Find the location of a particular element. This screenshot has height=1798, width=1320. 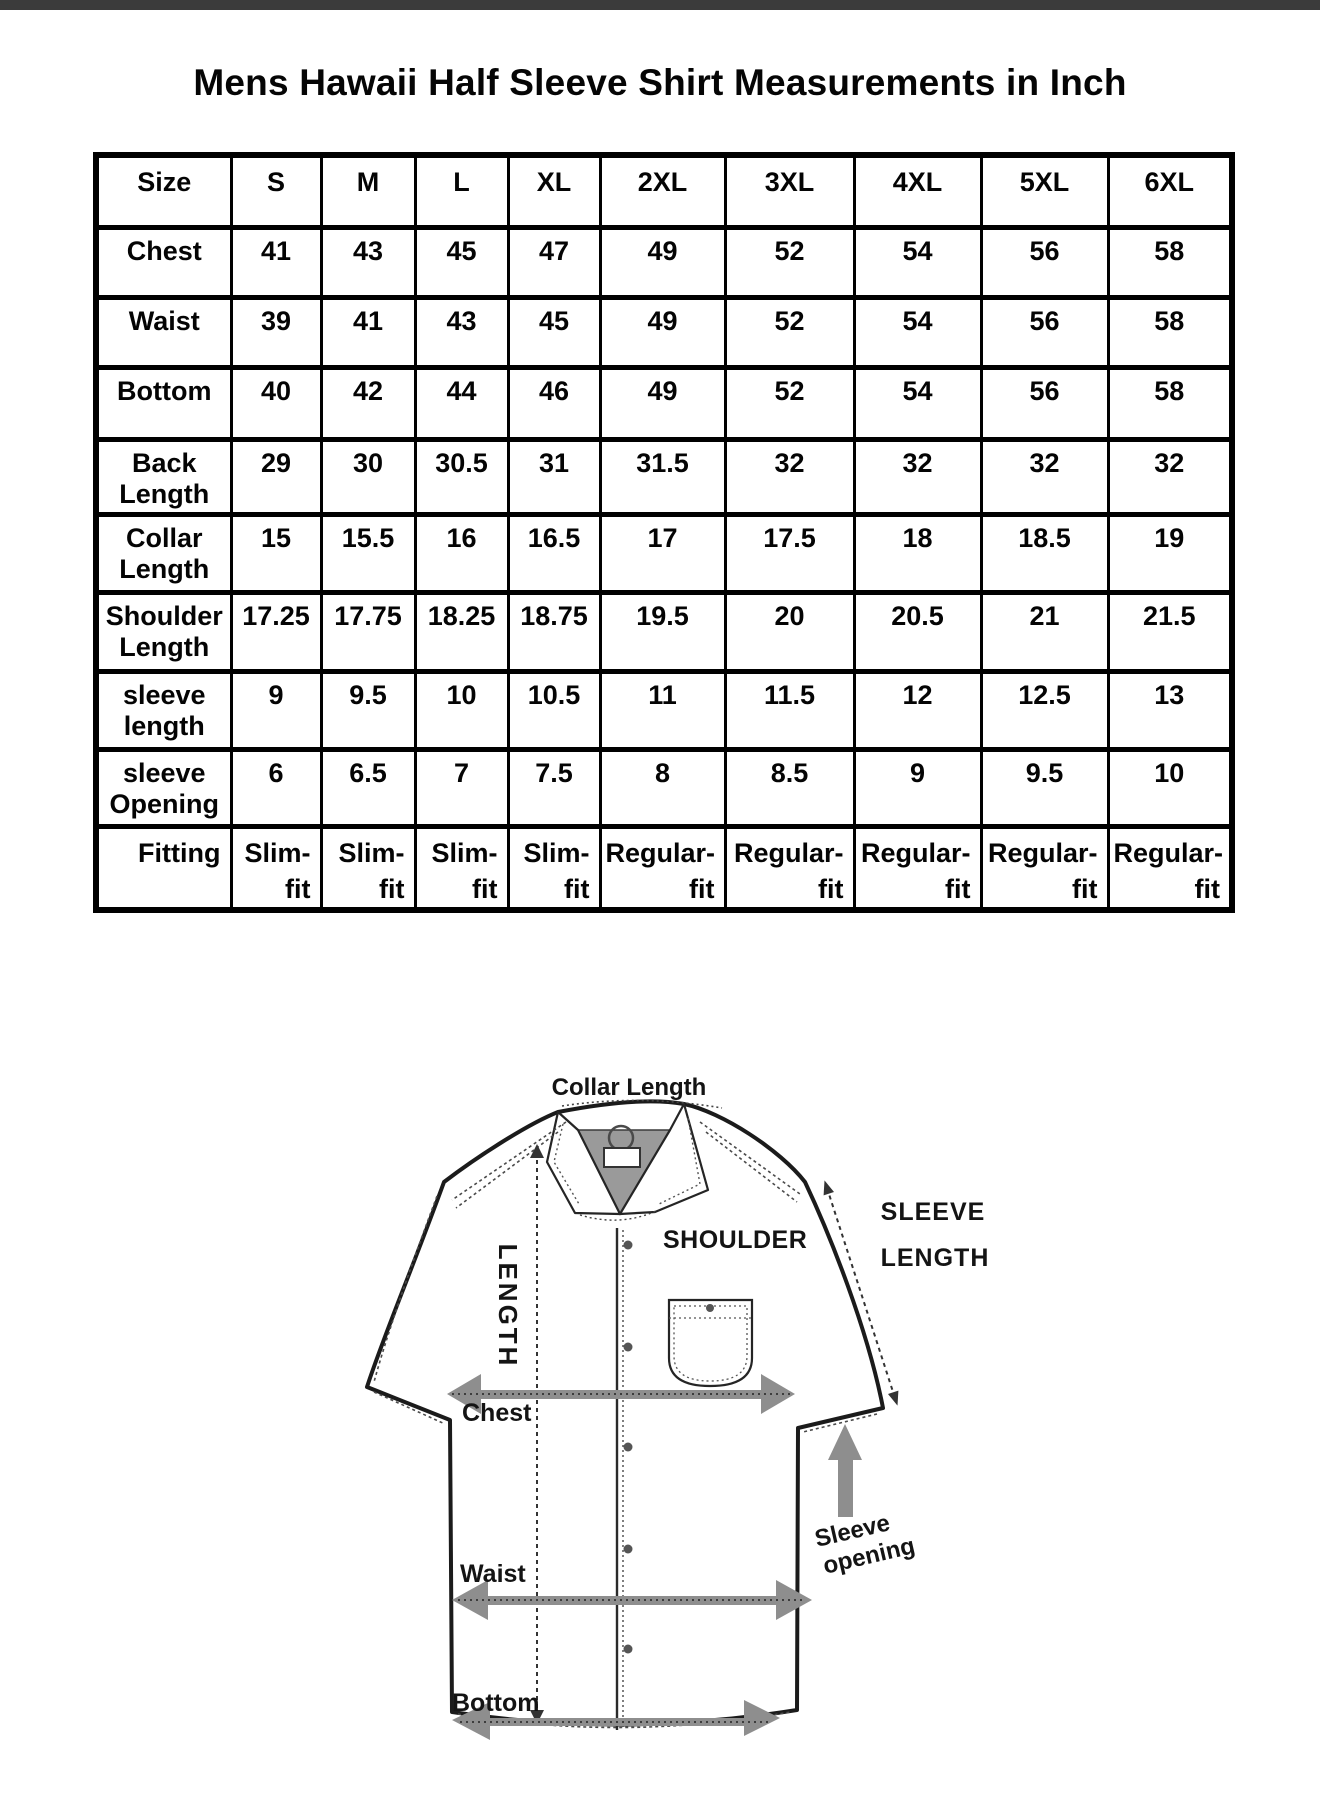

row-label: Waist is located at coordinates (163, 332).